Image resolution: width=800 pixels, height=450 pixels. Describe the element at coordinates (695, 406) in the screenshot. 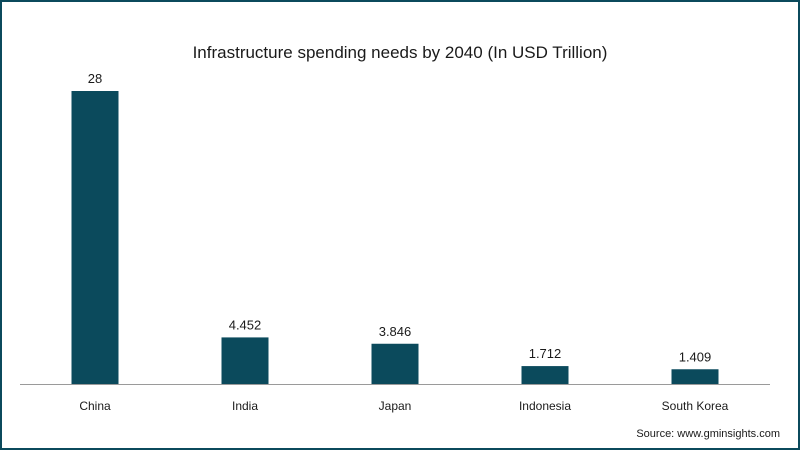

I see `x-tick-label: South Korea` at that location.